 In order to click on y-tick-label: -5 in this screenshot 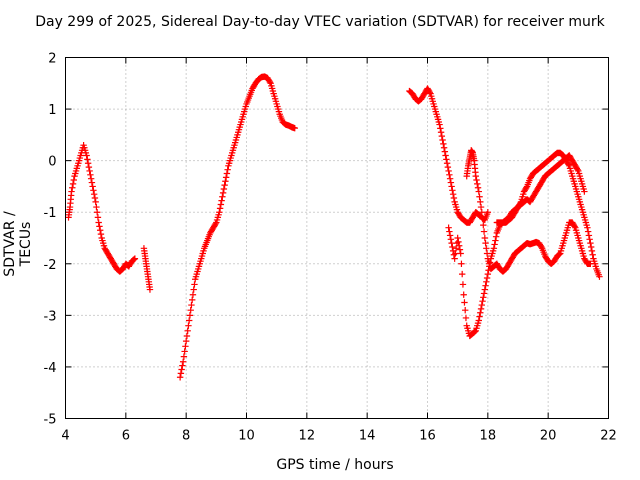, I will do `click(50, 420)`.